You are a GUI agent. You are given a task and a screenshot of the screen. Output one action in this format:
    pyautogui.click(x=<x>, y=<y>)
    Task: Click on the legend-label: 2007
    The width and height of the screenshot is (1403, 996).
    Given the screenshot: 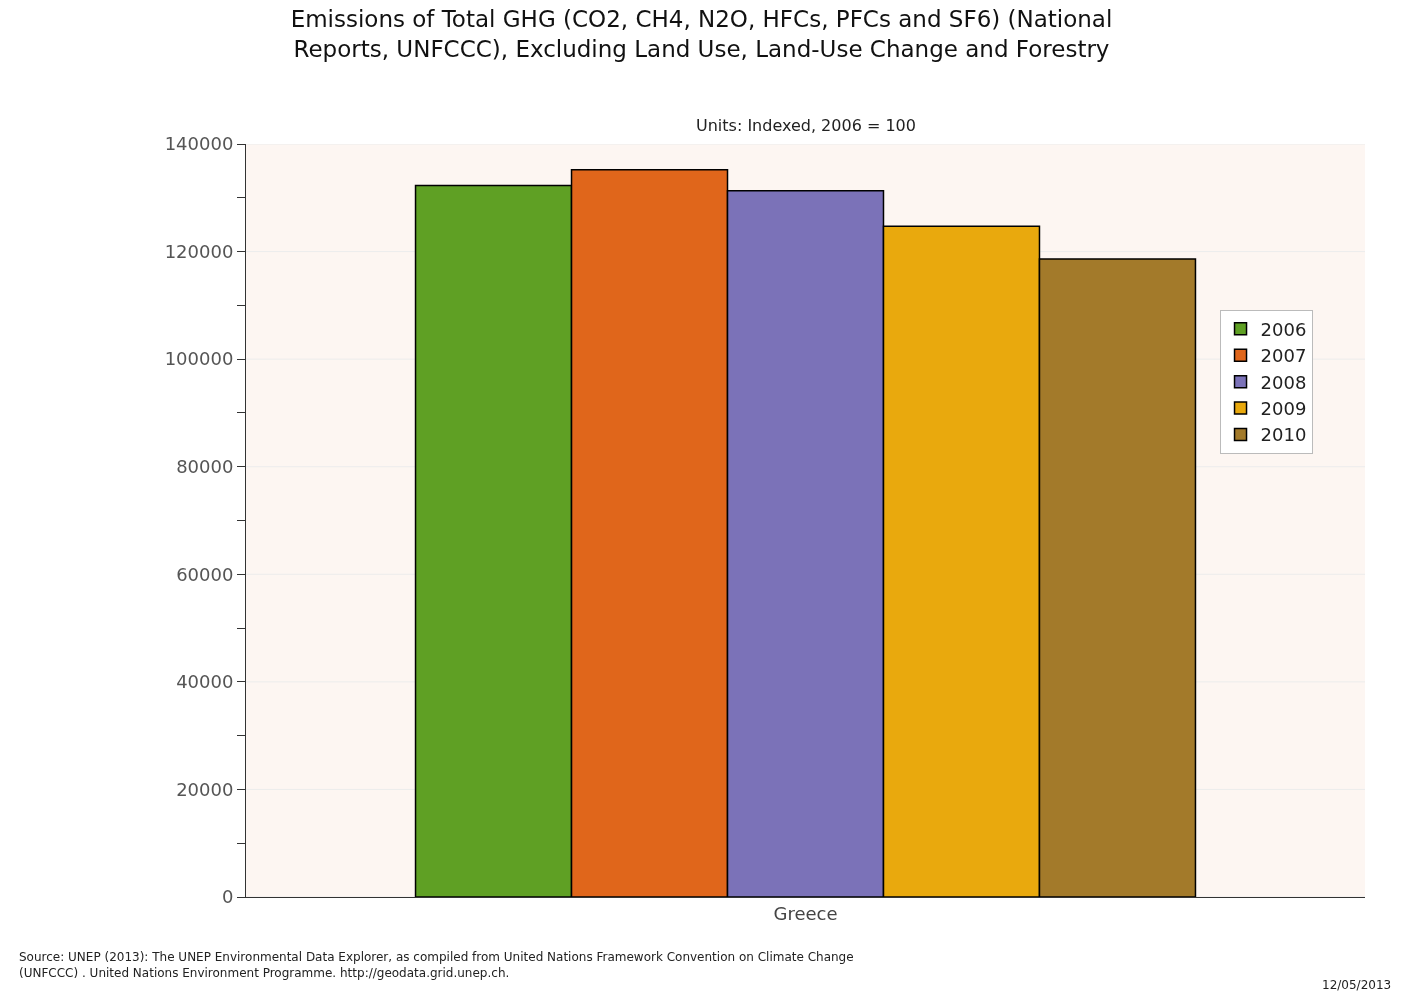 What is the action you would take?
    pyautogui.click(x=1283, y=356)
    